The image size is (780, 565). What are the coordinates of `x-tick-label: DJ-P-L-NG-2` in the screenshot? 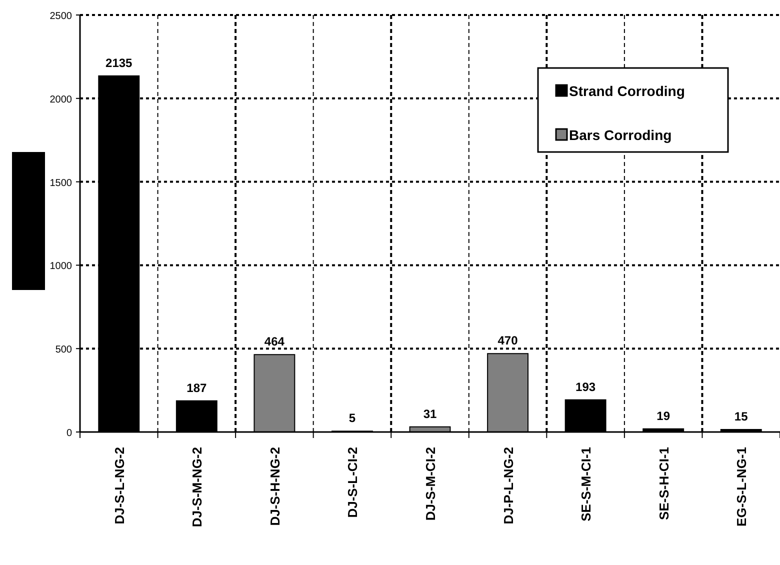 It's located at (508, 485).